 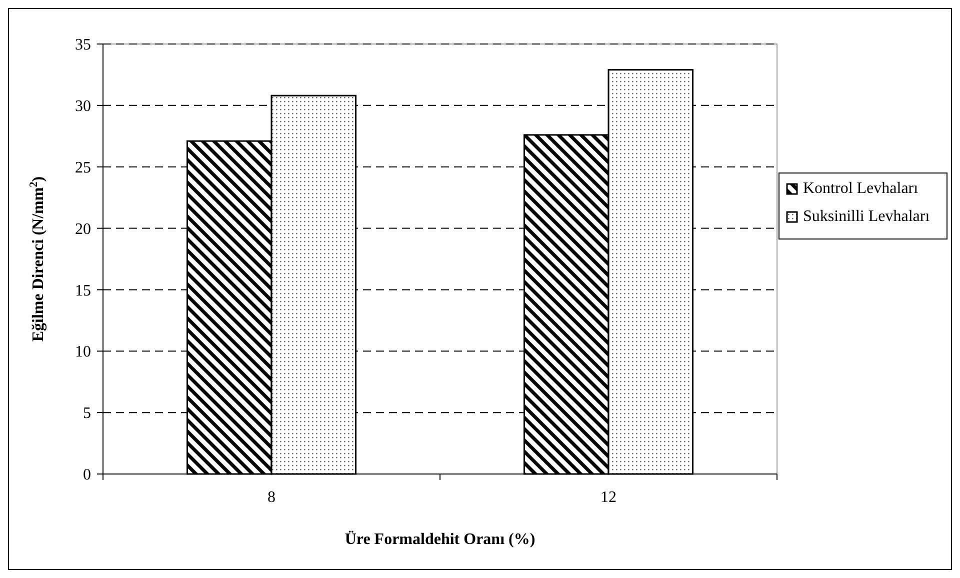 What do you see at coordinates (272, 497) in the screenshot?
I see `x-tick-label: 8` at bounding box center [272, 497].